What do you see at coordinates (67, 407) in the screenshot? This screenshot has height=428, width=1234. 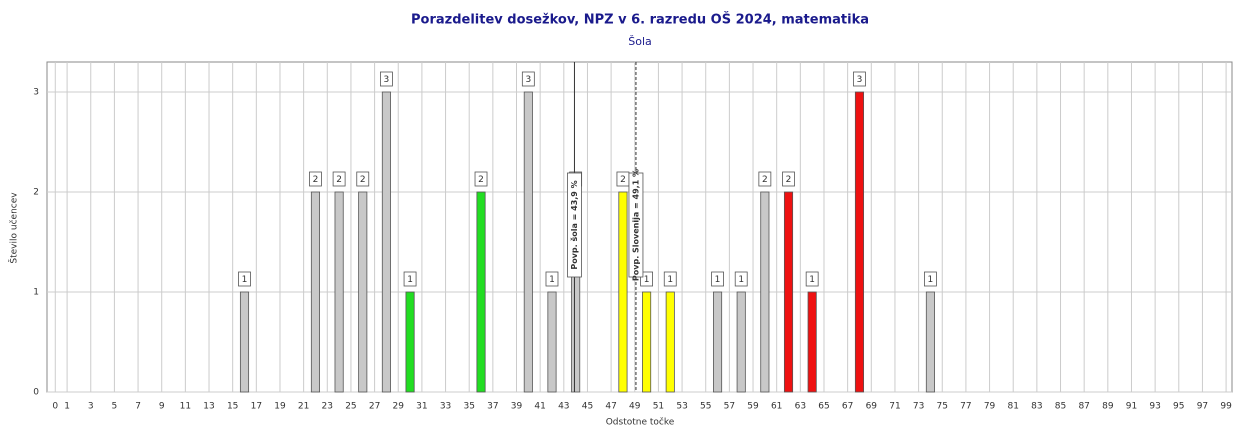 I see `x-tick-label: 1` at bounding box center [67, 407].